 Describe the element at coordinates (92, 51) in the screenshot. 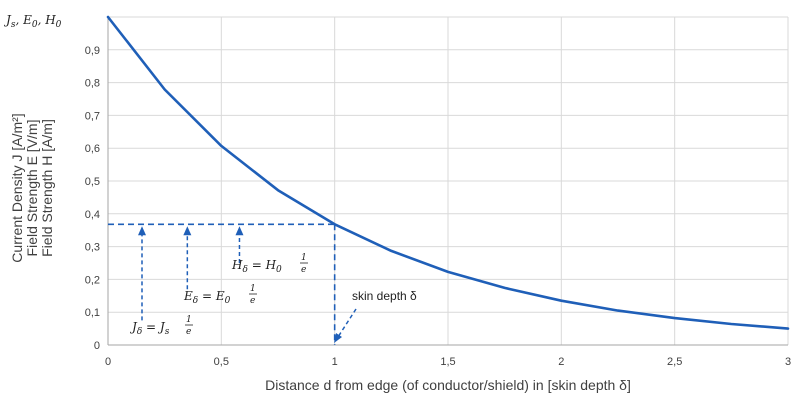

I see `y-tick-label: 0,9` at that location.